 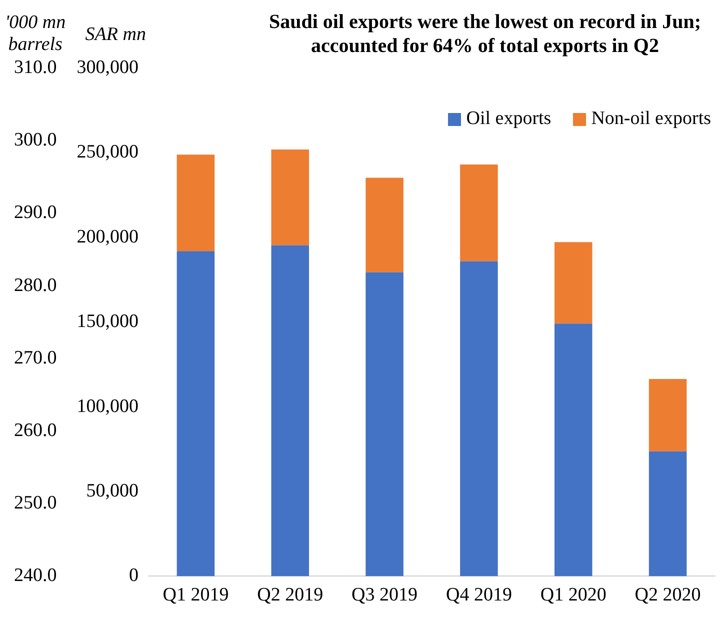 I want to click on y-tick-label: 50,000, so click(x=112, y=491).